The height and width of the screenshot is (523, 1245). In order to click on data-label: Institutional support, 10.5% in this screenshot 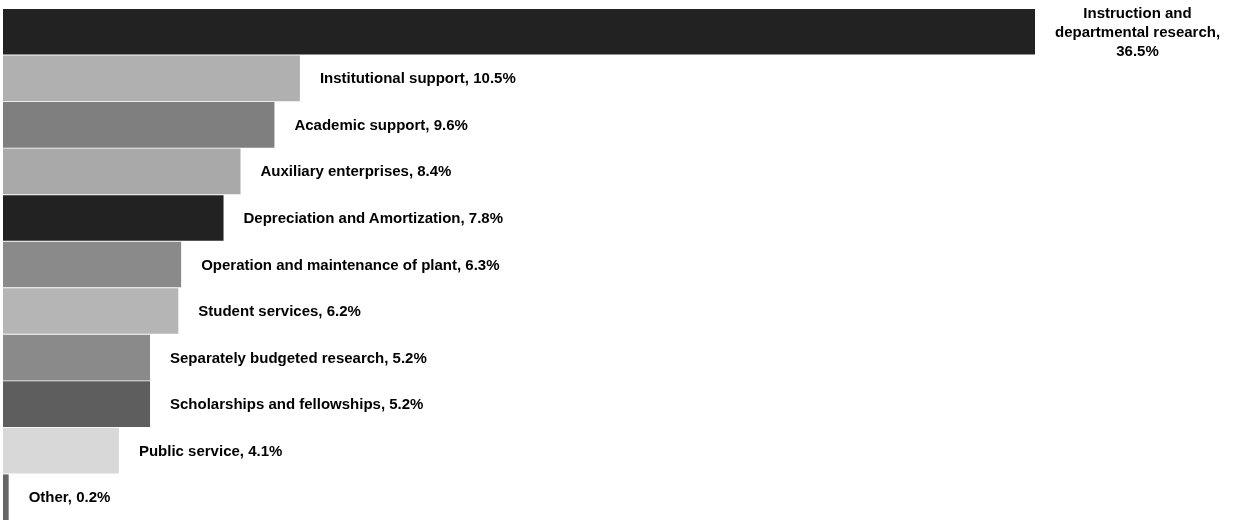, I will do `click(417, 78)`.